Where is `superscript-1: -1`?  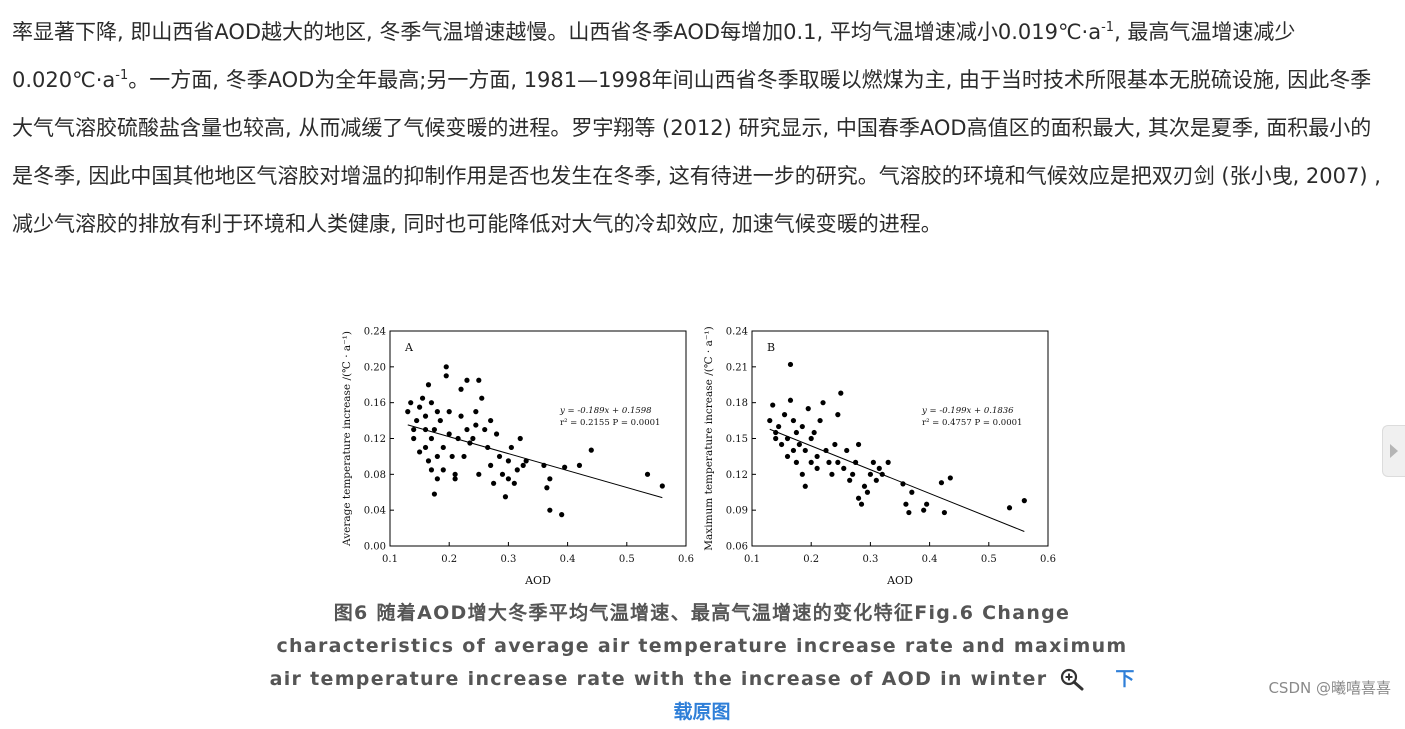
superscript-1: -1 is located at coordinates (1108, 27).